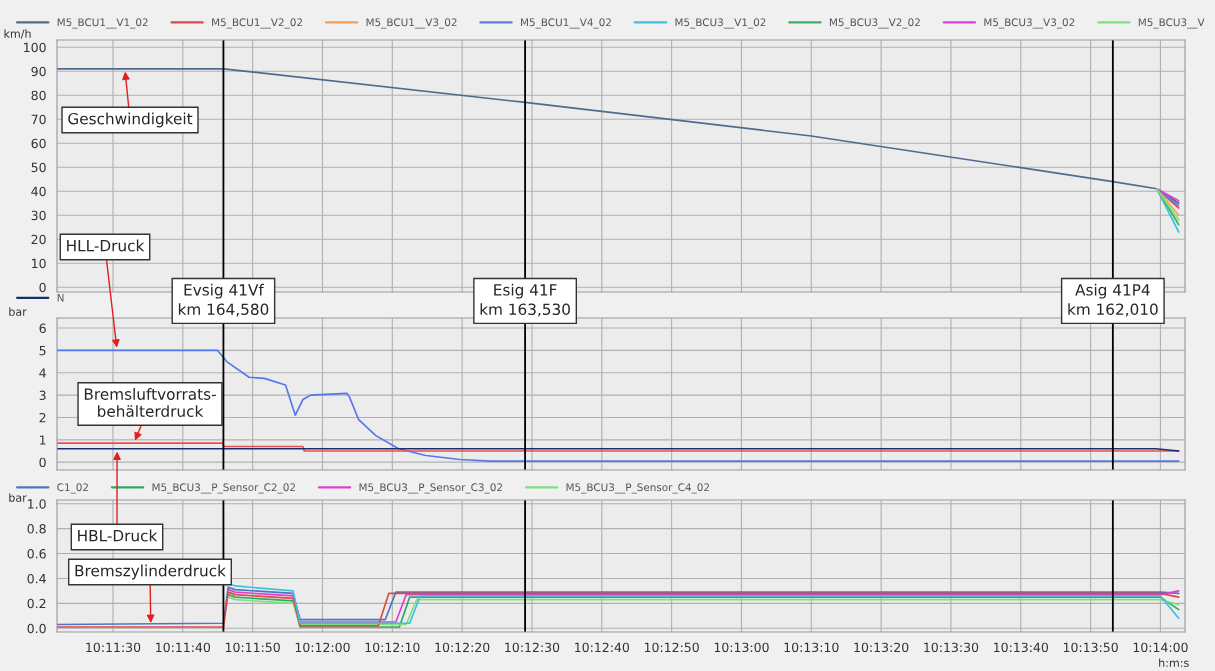  I want to click on x-tick-label: 10:11:30, so click(113, 647).